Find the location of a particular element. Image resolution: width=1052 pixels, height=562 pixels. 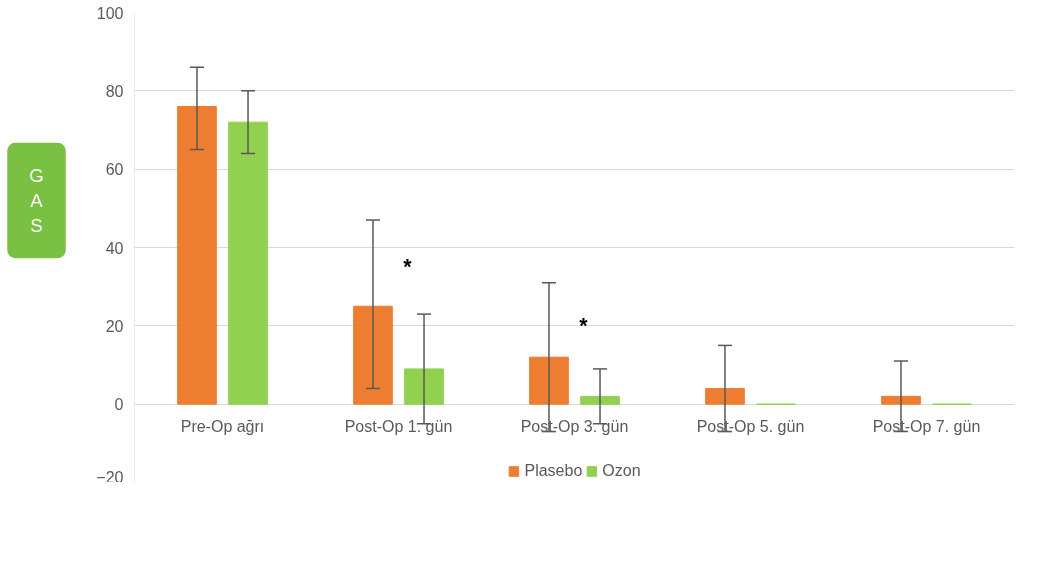

y-tick-label: 20 is located at coordinates (114, 326).